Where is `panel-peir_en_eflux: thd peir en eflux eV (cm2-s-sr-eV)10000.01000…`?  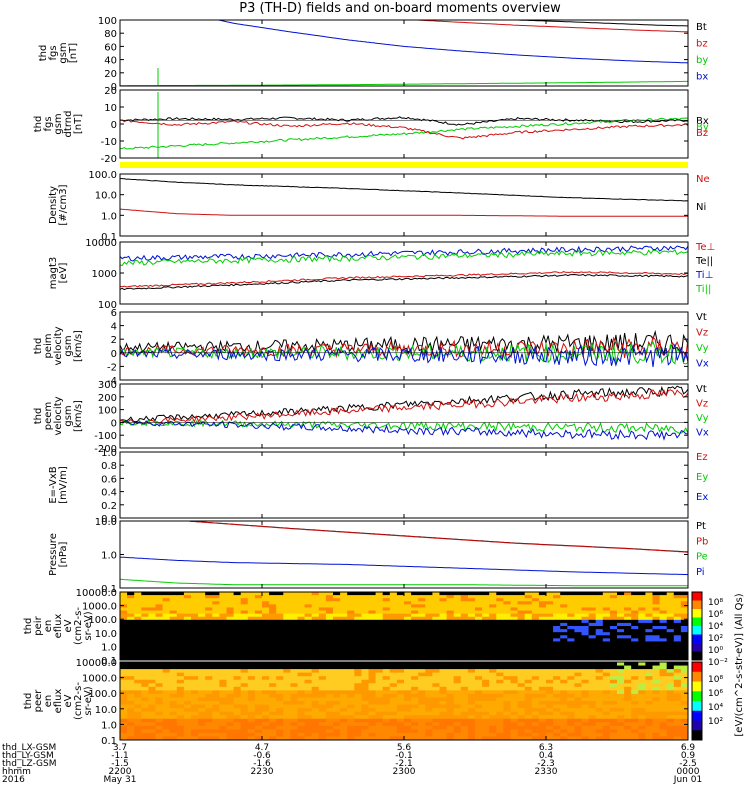 panel-peir_en_eflux: thd peir en eflux eV (cm2-s-sr-eV)10000.01000… is located at coordinates (356, 627).